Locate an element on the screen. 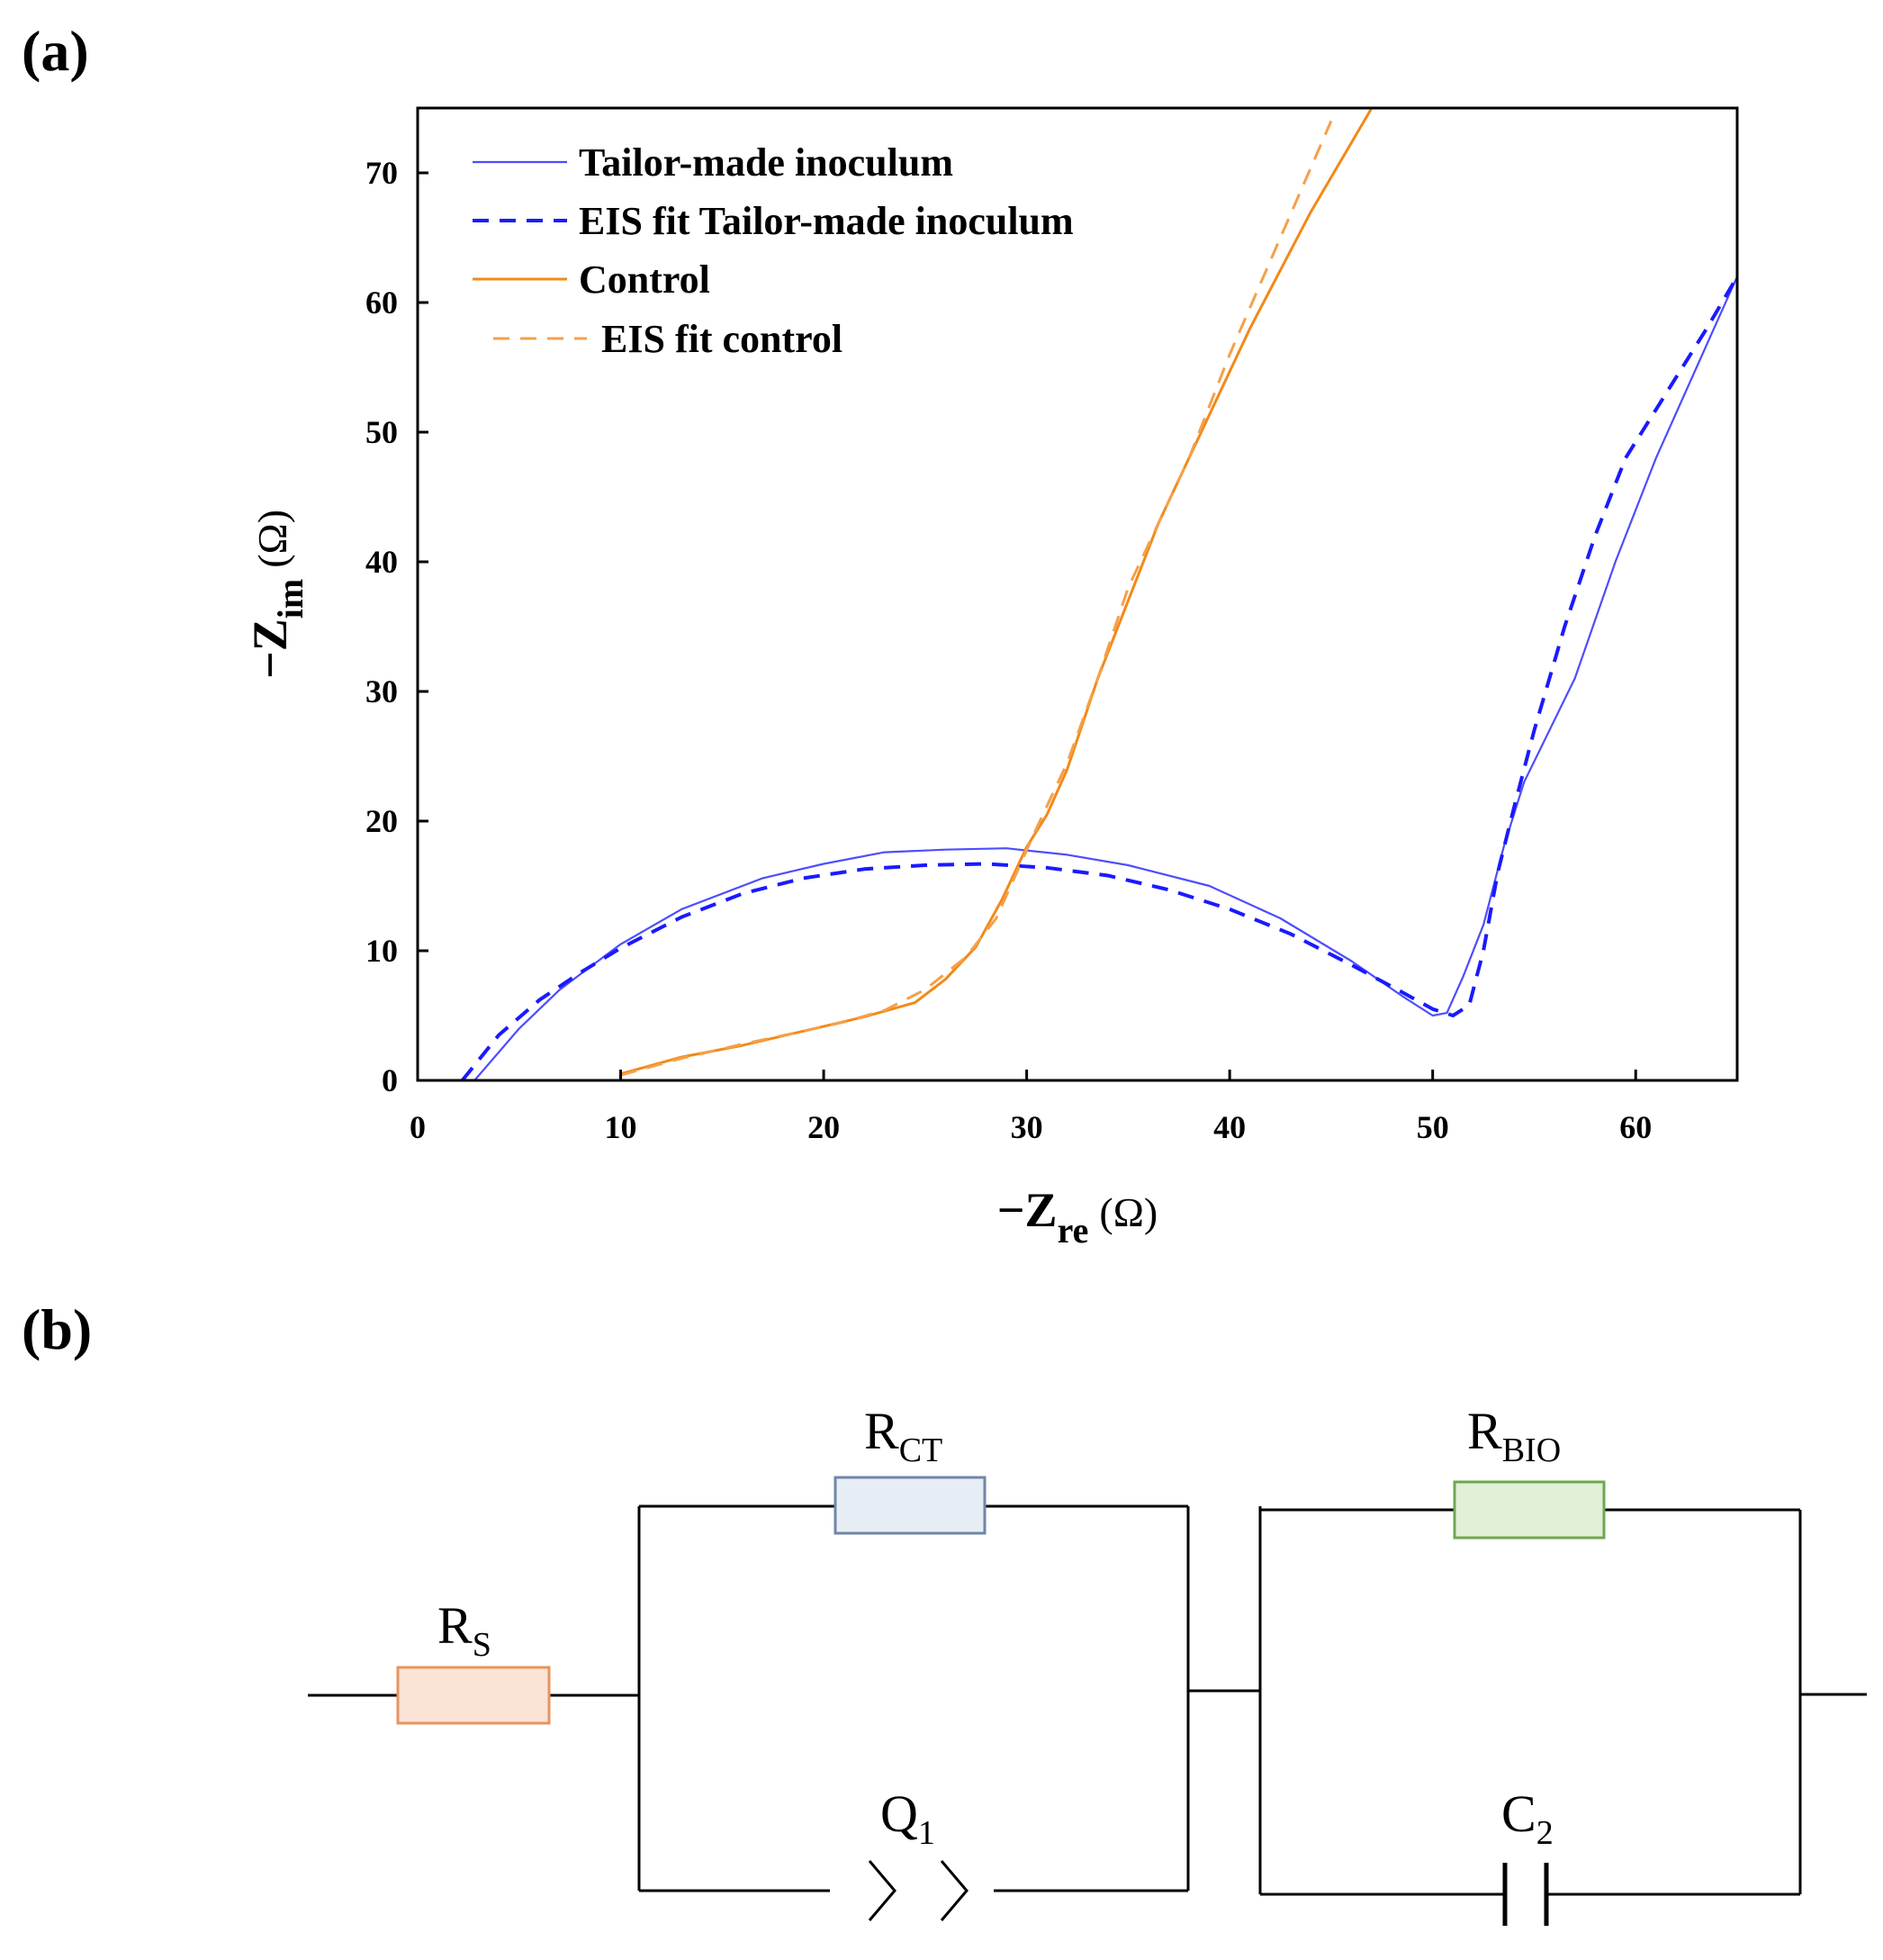  label-q1-main: Q is located at coordinates (899, 1813).